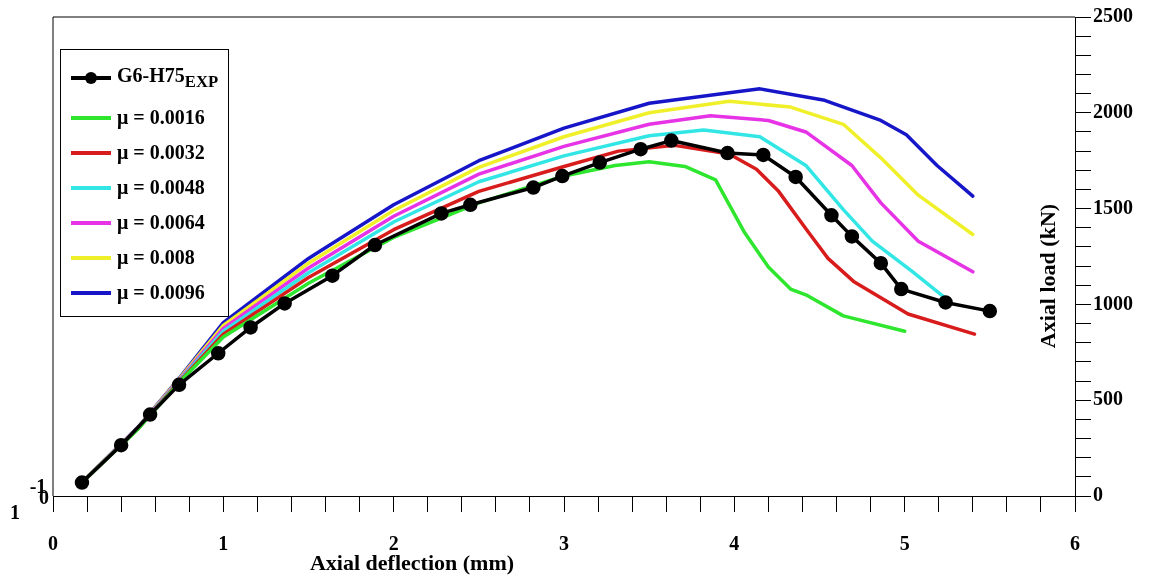 The width and height of the screenshot is (1168, 578). What do you see at coordinates (223, 543) in the screenshot?
I see `x-tick-label: 1` at bounding box center [223, 543].